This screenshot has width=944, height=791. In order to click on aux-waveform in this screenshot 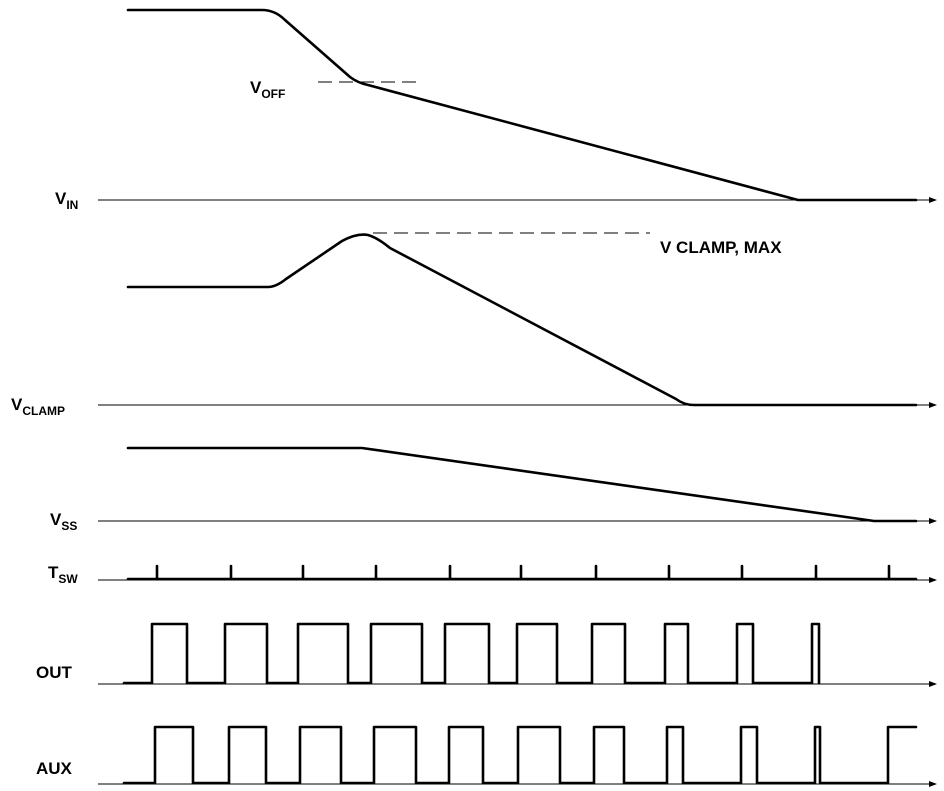, I will do `click(520, 755)`.